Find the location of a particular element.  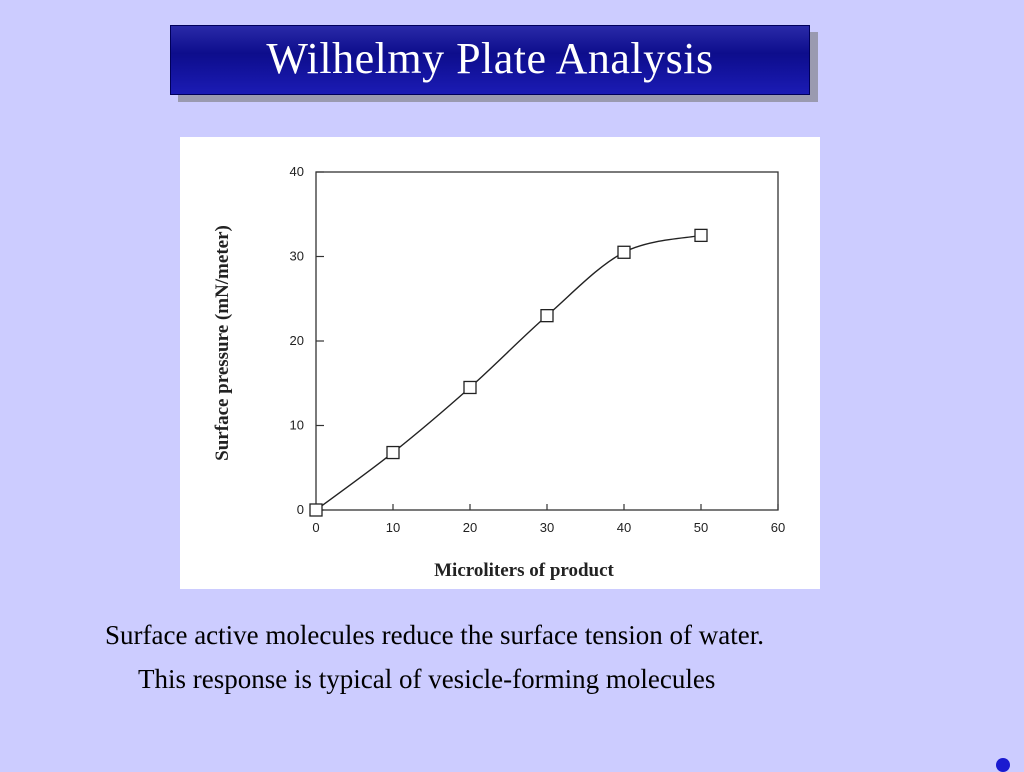

x-tick-label: 10 is located at coordinates (393, 527).